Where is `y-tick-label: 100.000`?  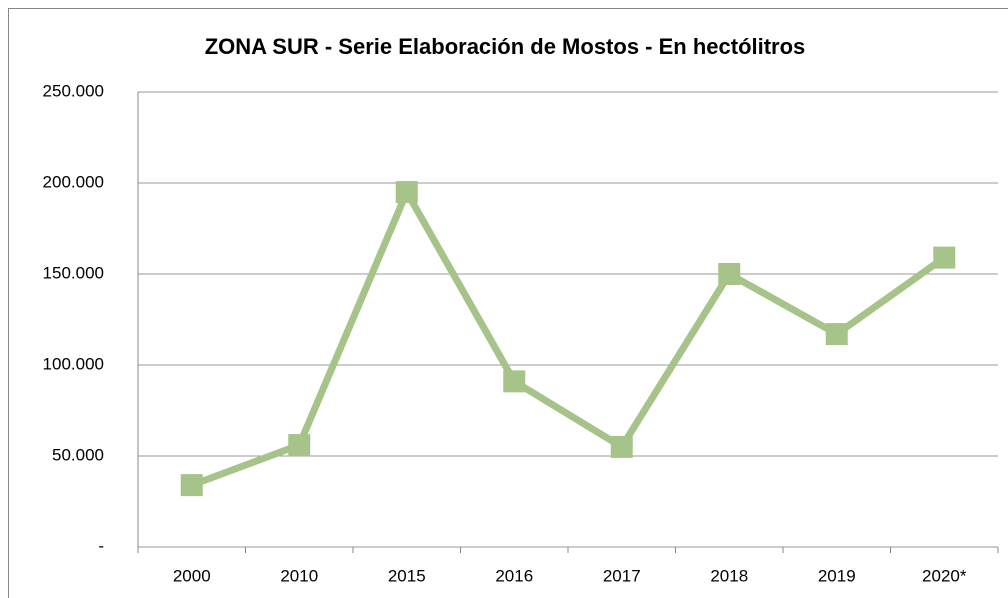
y-tick-label: 100.000 is located at coordinates (73, 363).